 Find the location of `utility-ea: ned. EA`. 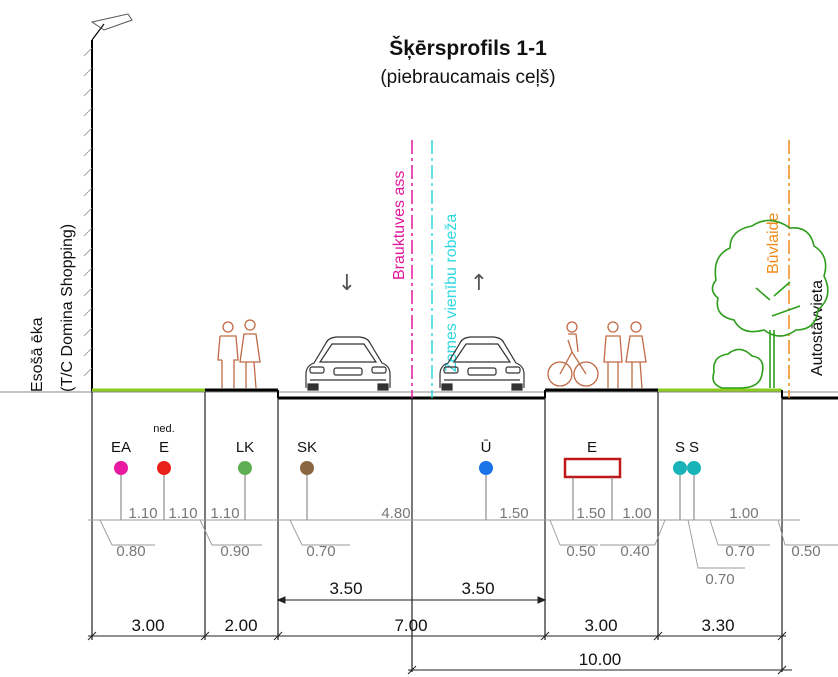

utility-ea: ned. EA is located at coordinates (143, 471).